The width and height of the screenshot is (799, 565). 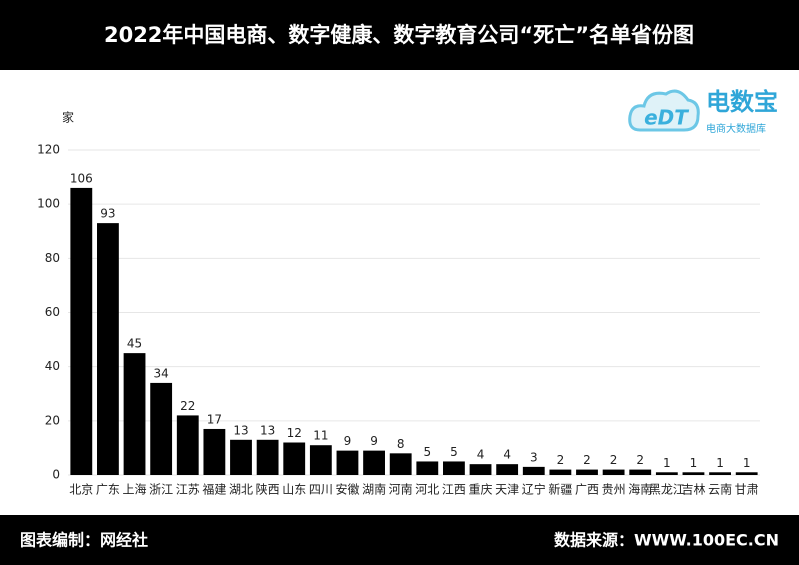 What do you see at coordinates (48, 150) in the screenshot?
I see `y-tick-label: 120` at bounding box center [48, 150].